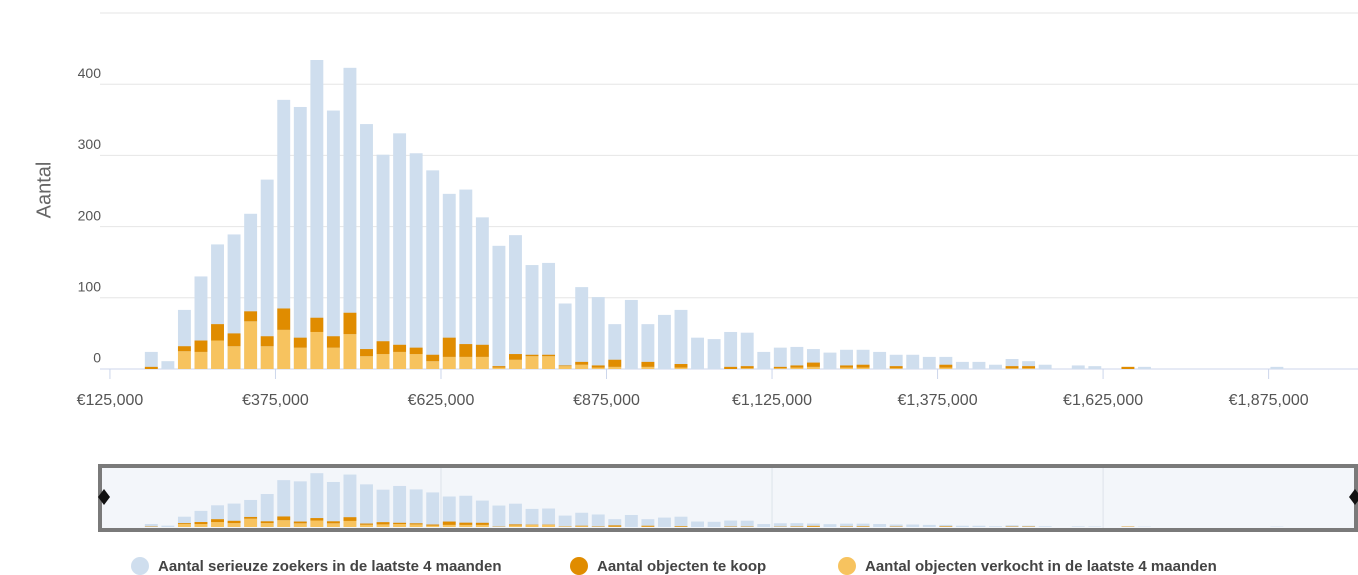 This screenshot has height=575, width=1358. What do you see at coordinates (275, 400) in the screenshot?
I see `x-tick-label: €375,000` at bounding box center [275, 400].